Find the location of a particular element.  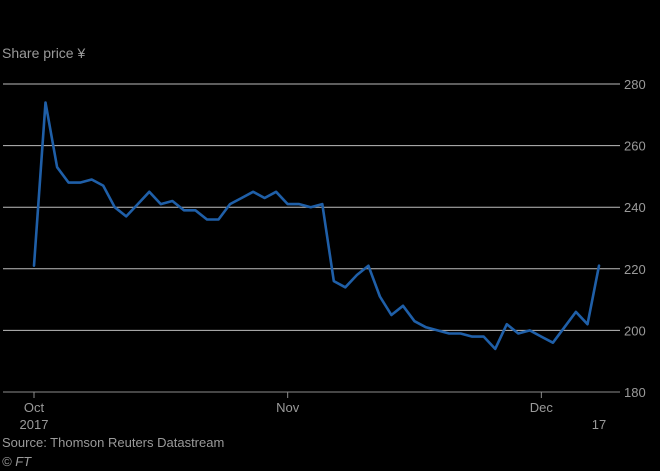

x-axis: Oct 2017 Nov Dec 17 is located at coordinates (313, 412).